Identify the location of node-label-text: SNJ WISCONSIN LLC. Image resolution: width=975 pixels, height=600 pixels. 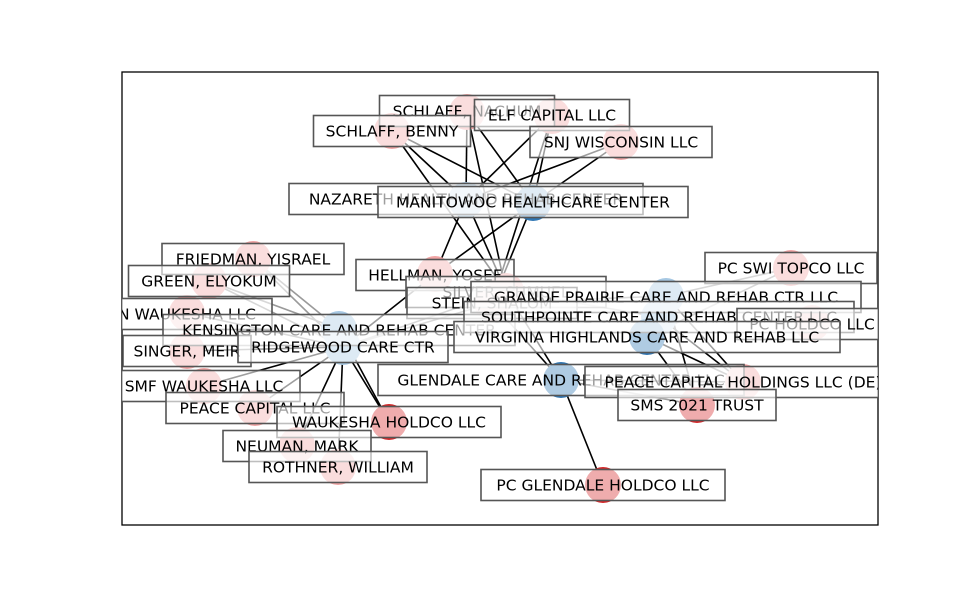
(621, 143).